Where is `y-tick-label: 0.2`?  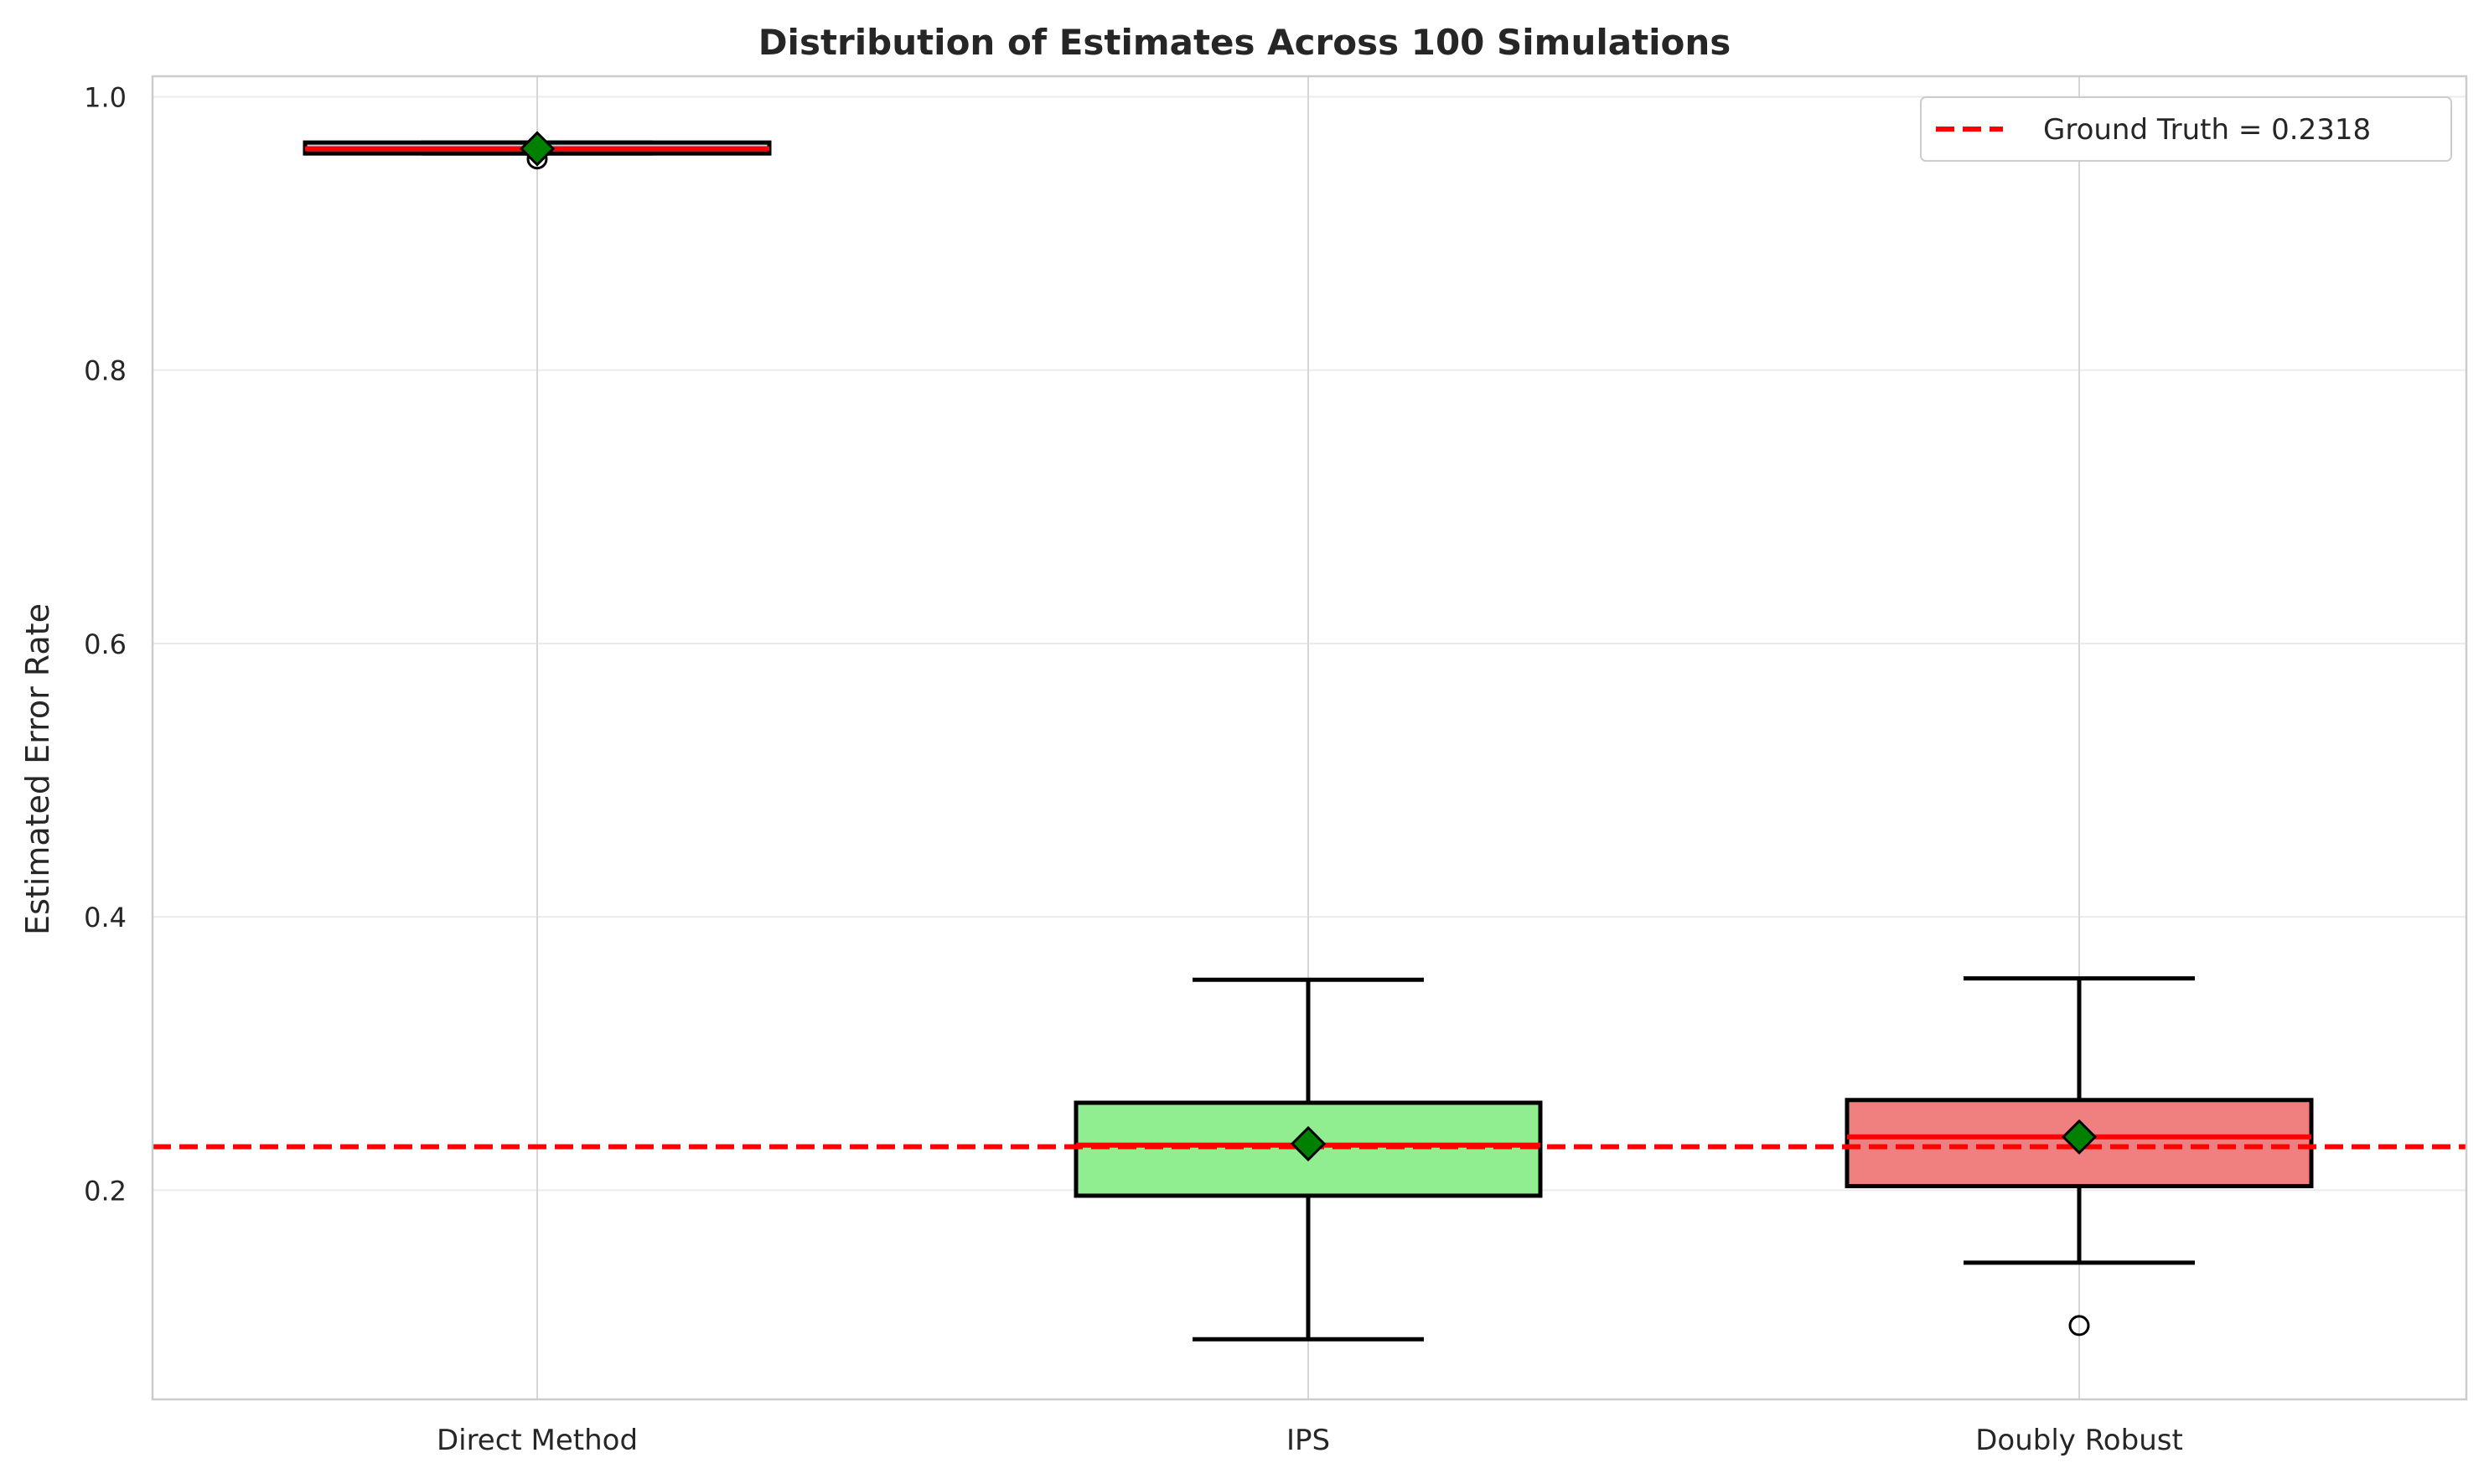 y-tick-label: 0.2 is located at coordinates (105, 1191).